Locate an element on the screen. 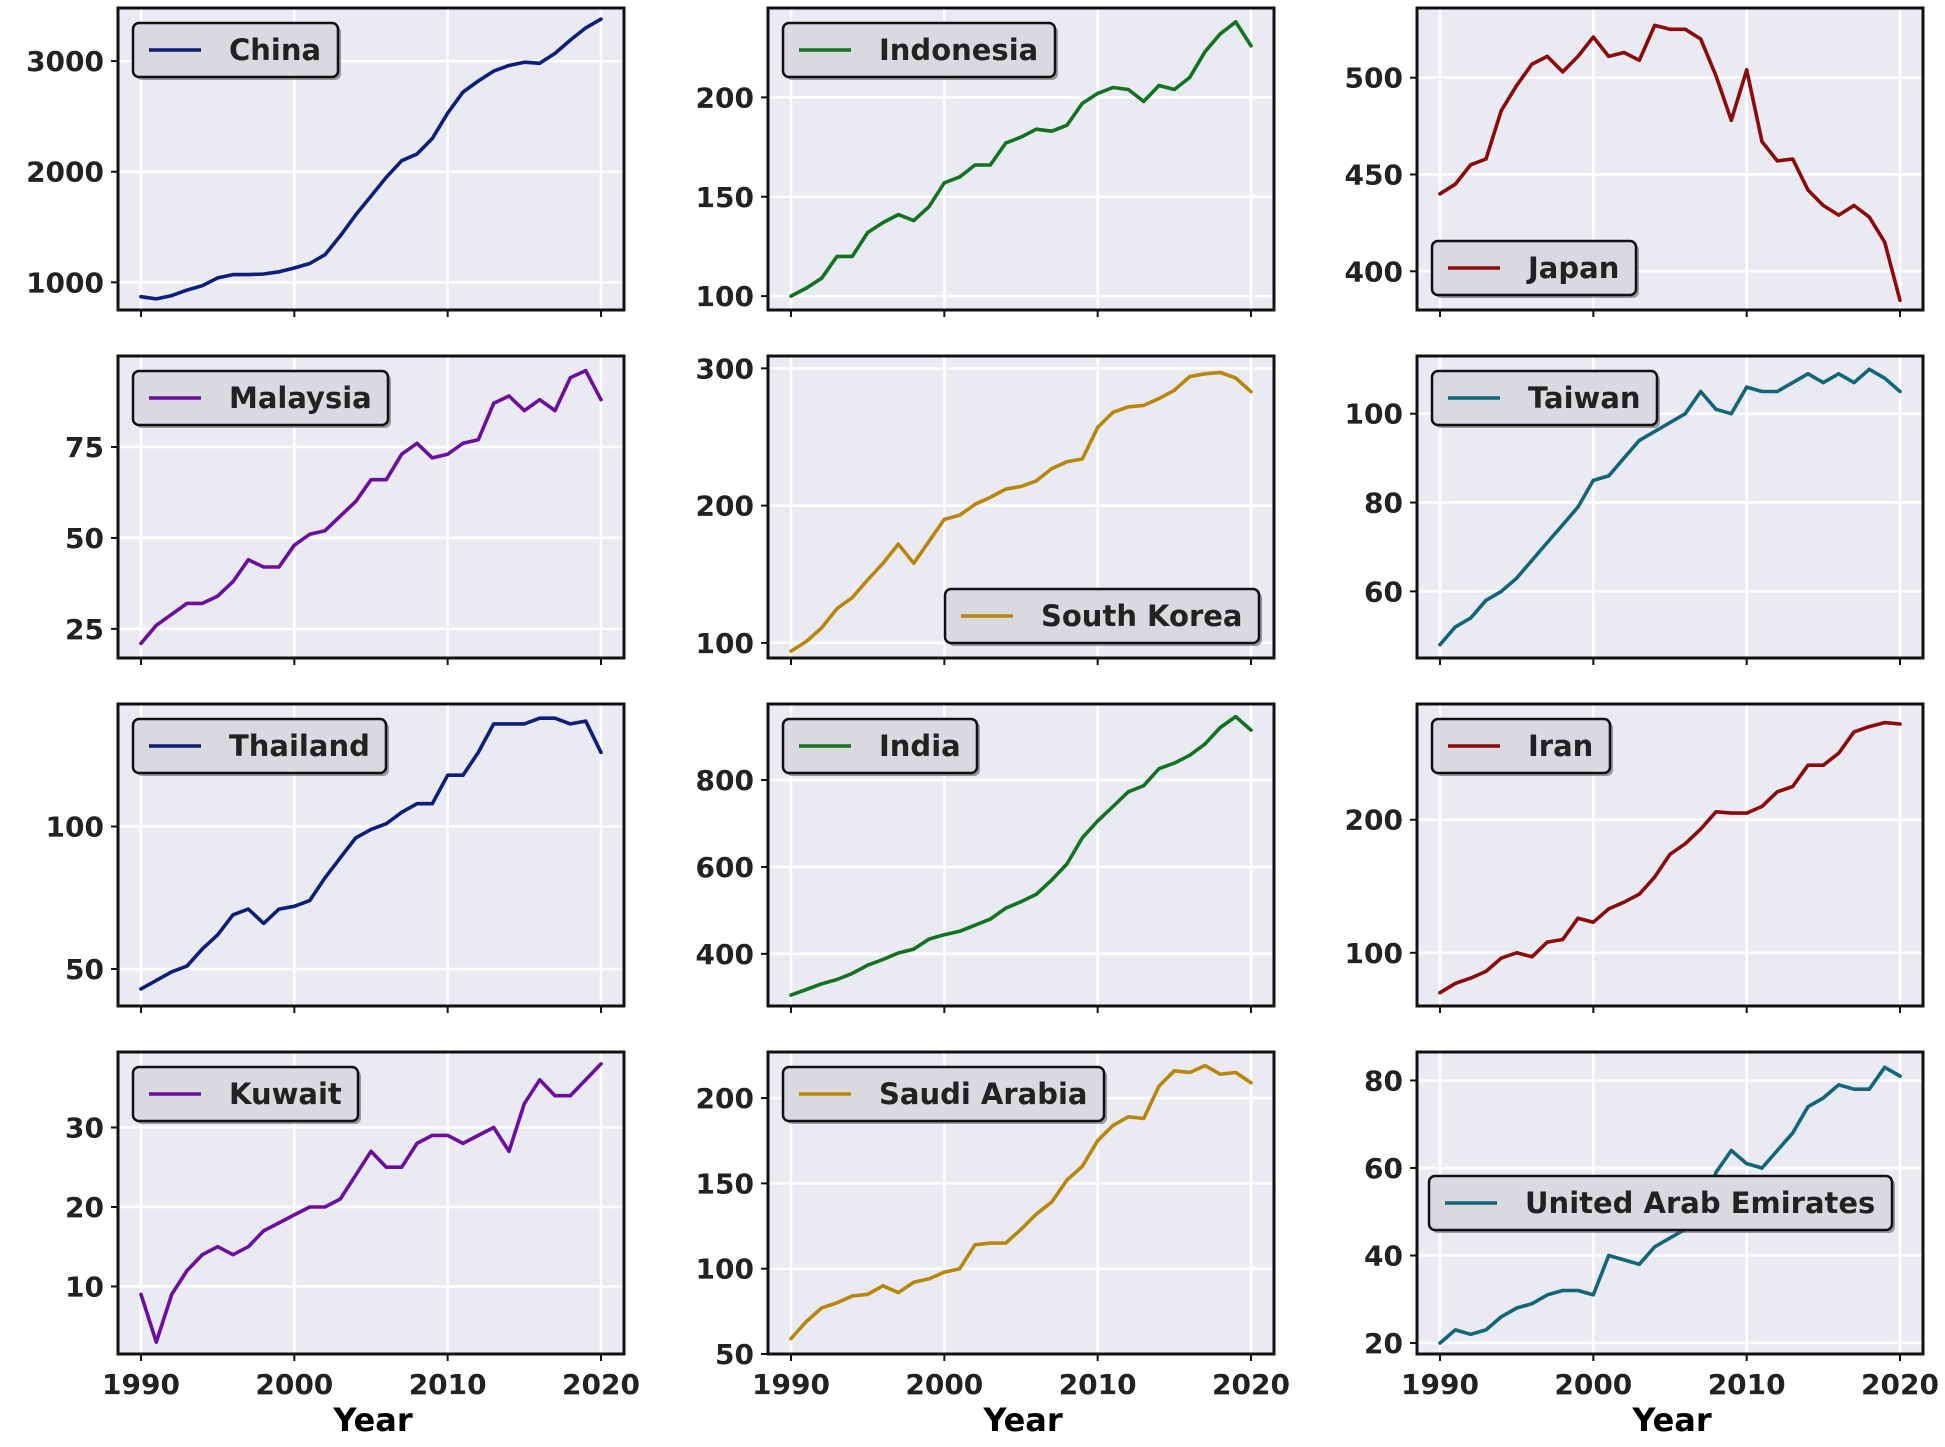 The height and width of the screenshot is (1447, 1945). x-tick-label: 2020 is located at coordinates (601, 1384).